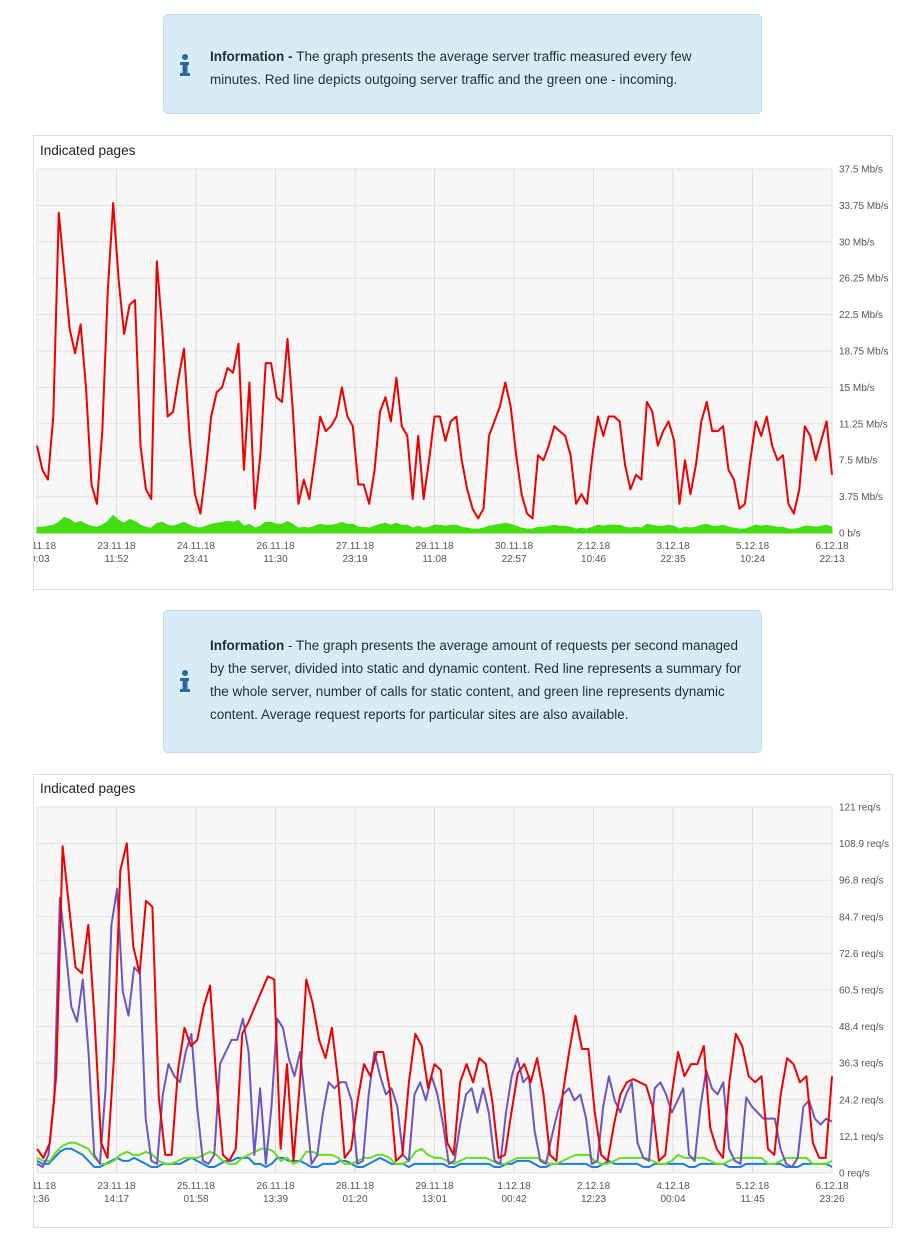 This screenshot has width=916, height=1244. I want to click on series-incoming, so click(434, 524).